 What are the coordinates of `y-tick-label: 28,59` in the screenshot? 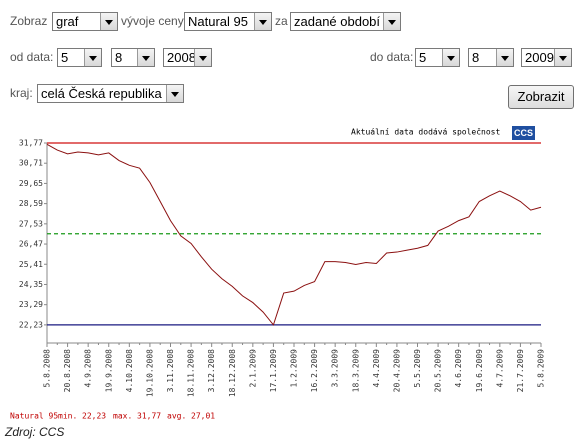 It's located at (31, 203).